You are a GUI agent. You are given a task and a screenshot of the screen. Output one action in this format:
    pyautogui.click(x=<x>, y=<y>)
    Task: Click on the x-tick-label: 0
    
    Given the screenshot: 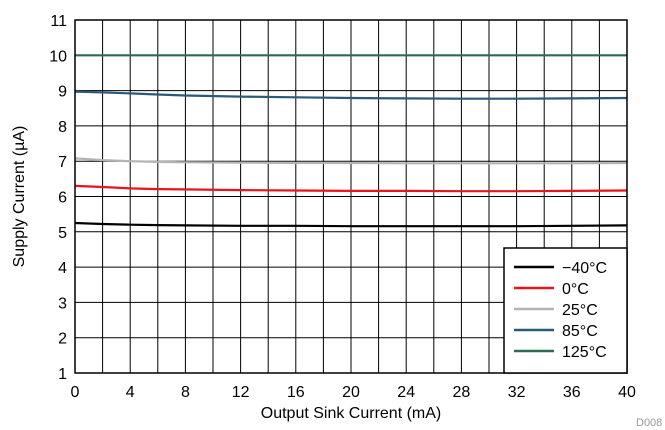 What is the action you would take?
    pyautogui.click(x=75, y=392)
    